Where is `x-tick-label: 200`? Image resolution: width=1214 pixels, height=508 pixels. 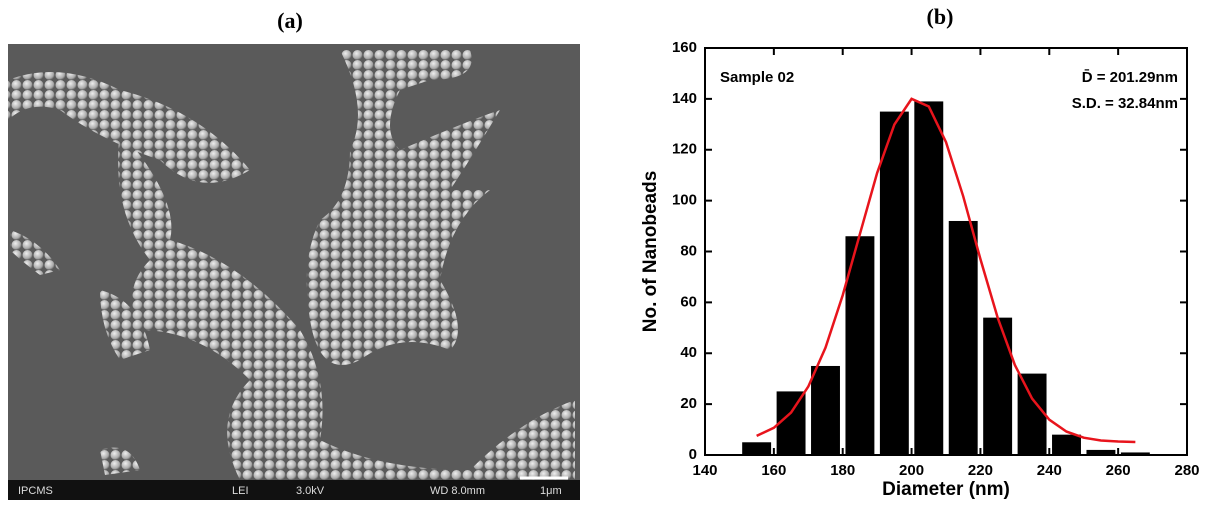
x-tick-label: 200 is located at coordinates (911, 470).